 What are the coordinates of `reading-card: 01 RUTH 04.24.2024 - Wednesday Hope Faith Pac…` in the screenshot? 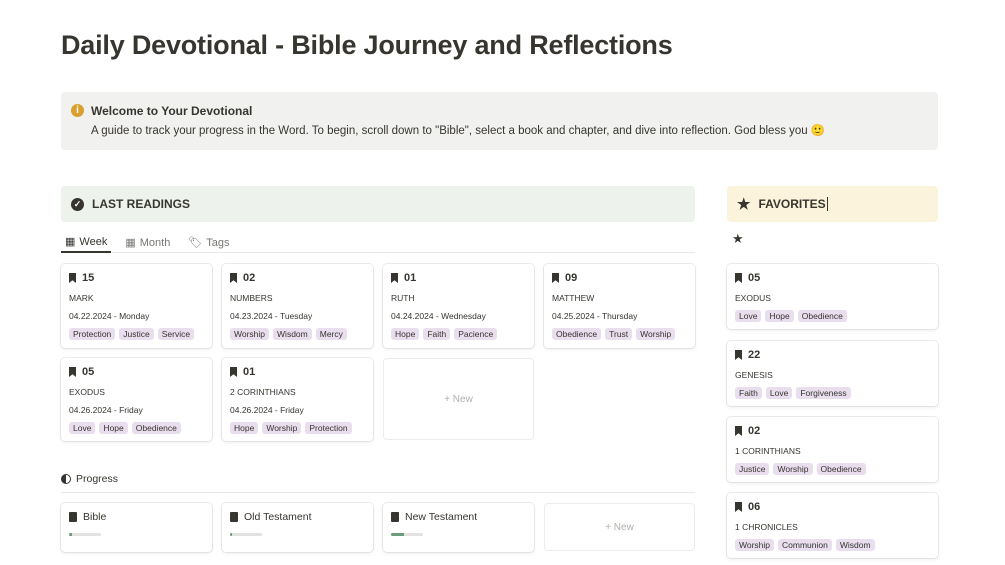 It's located at (458, 306).